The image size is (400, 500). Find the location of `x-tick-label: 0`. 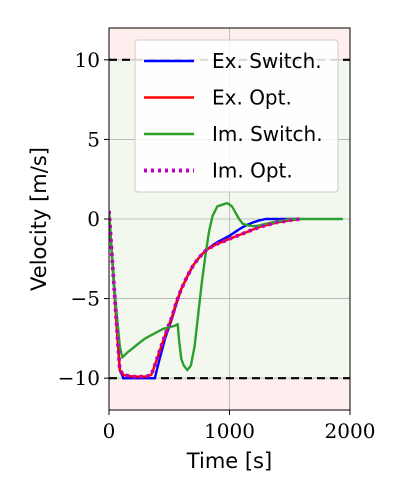

x-tick-label: 0 is located at coordinates (109, 431).